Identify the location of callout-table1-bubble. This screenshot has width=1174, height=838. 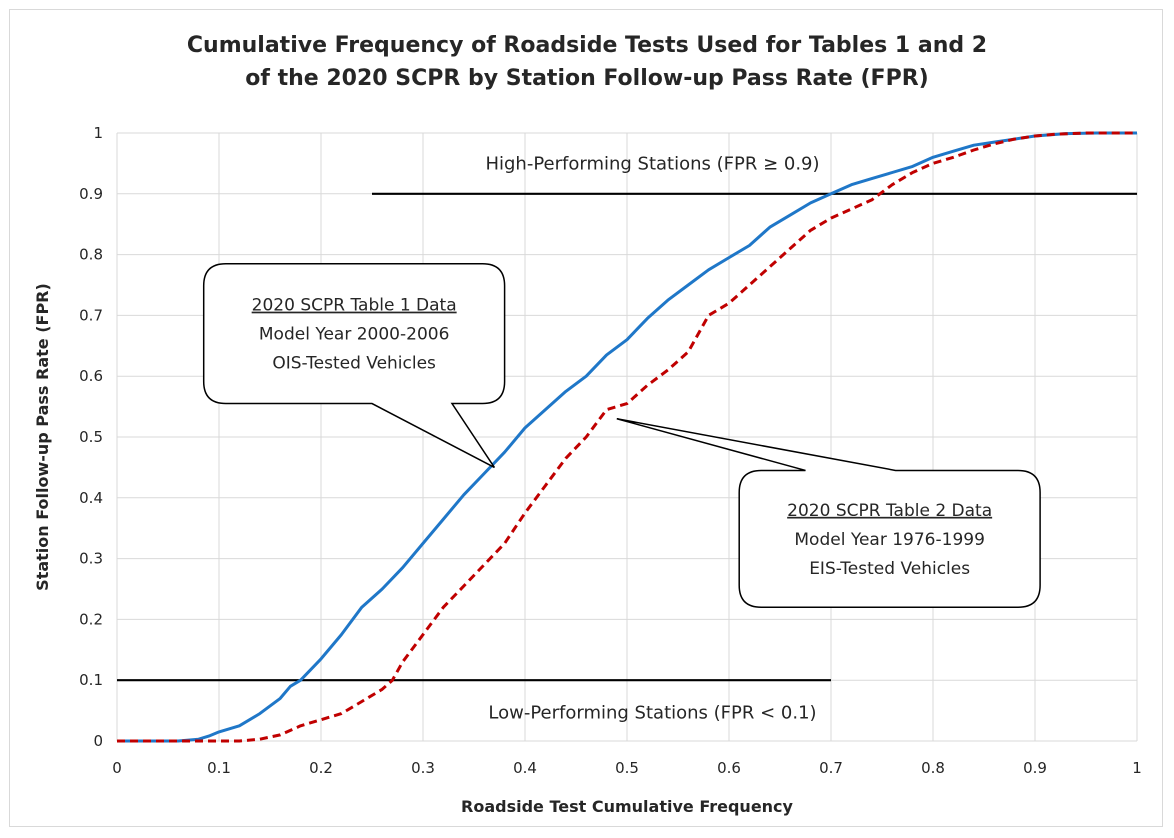
(354, 365).